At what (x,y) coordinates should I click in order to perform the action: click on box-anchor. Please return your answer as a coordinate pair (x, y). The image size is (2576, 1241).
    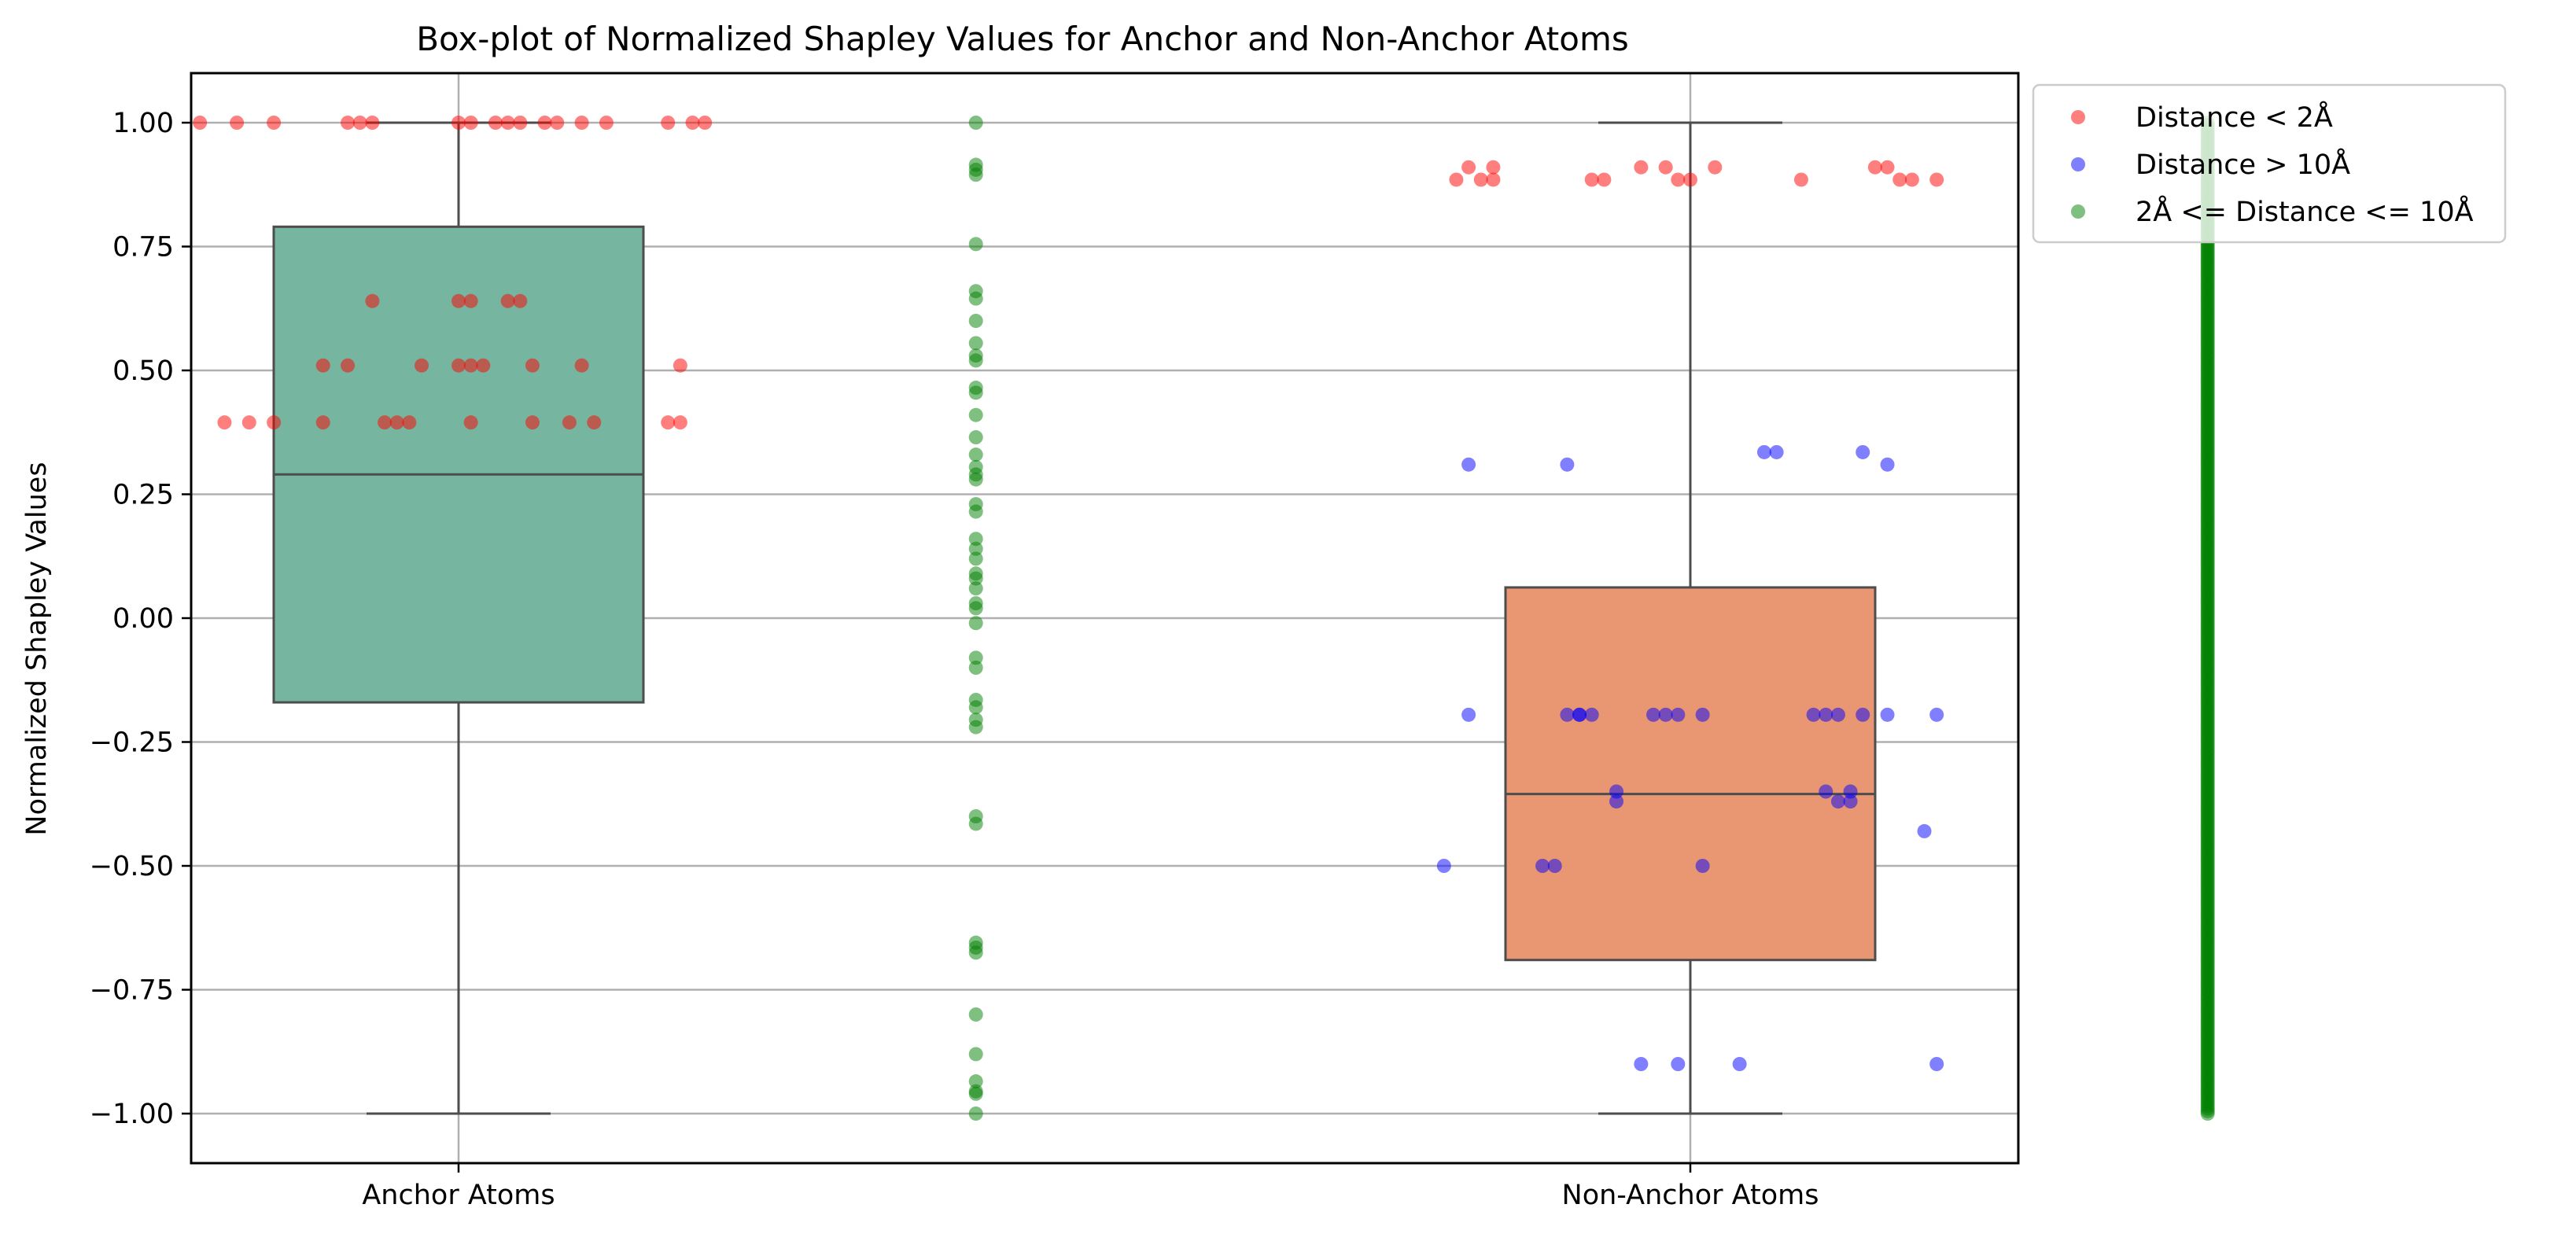
    Looking at the image, I should click on (458, 618).